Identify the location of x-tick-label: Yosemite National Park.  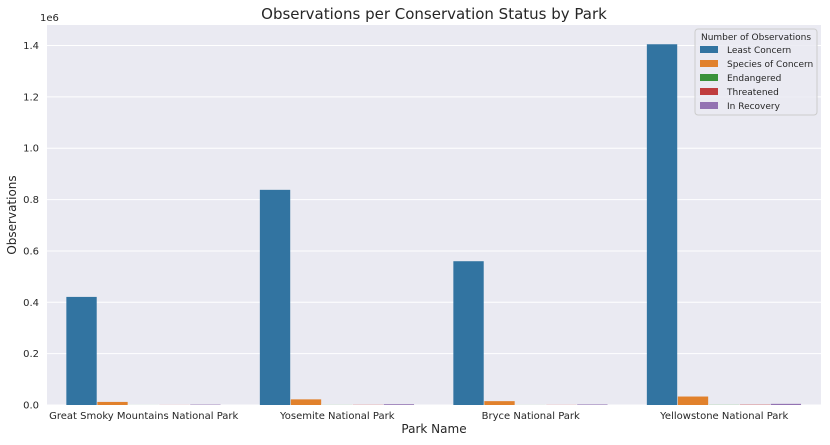
(337, 416).